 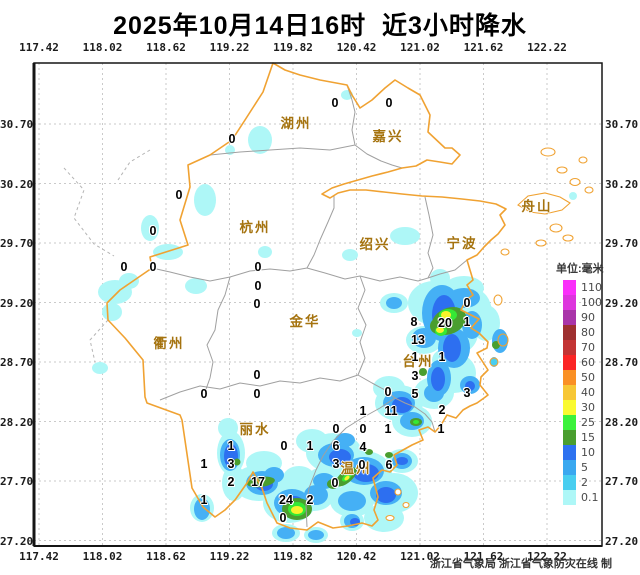 What do you see at coordinates (371, 412) in the screenshot?
I see `precip-layer-yellow` at bounding box center [371, 412].